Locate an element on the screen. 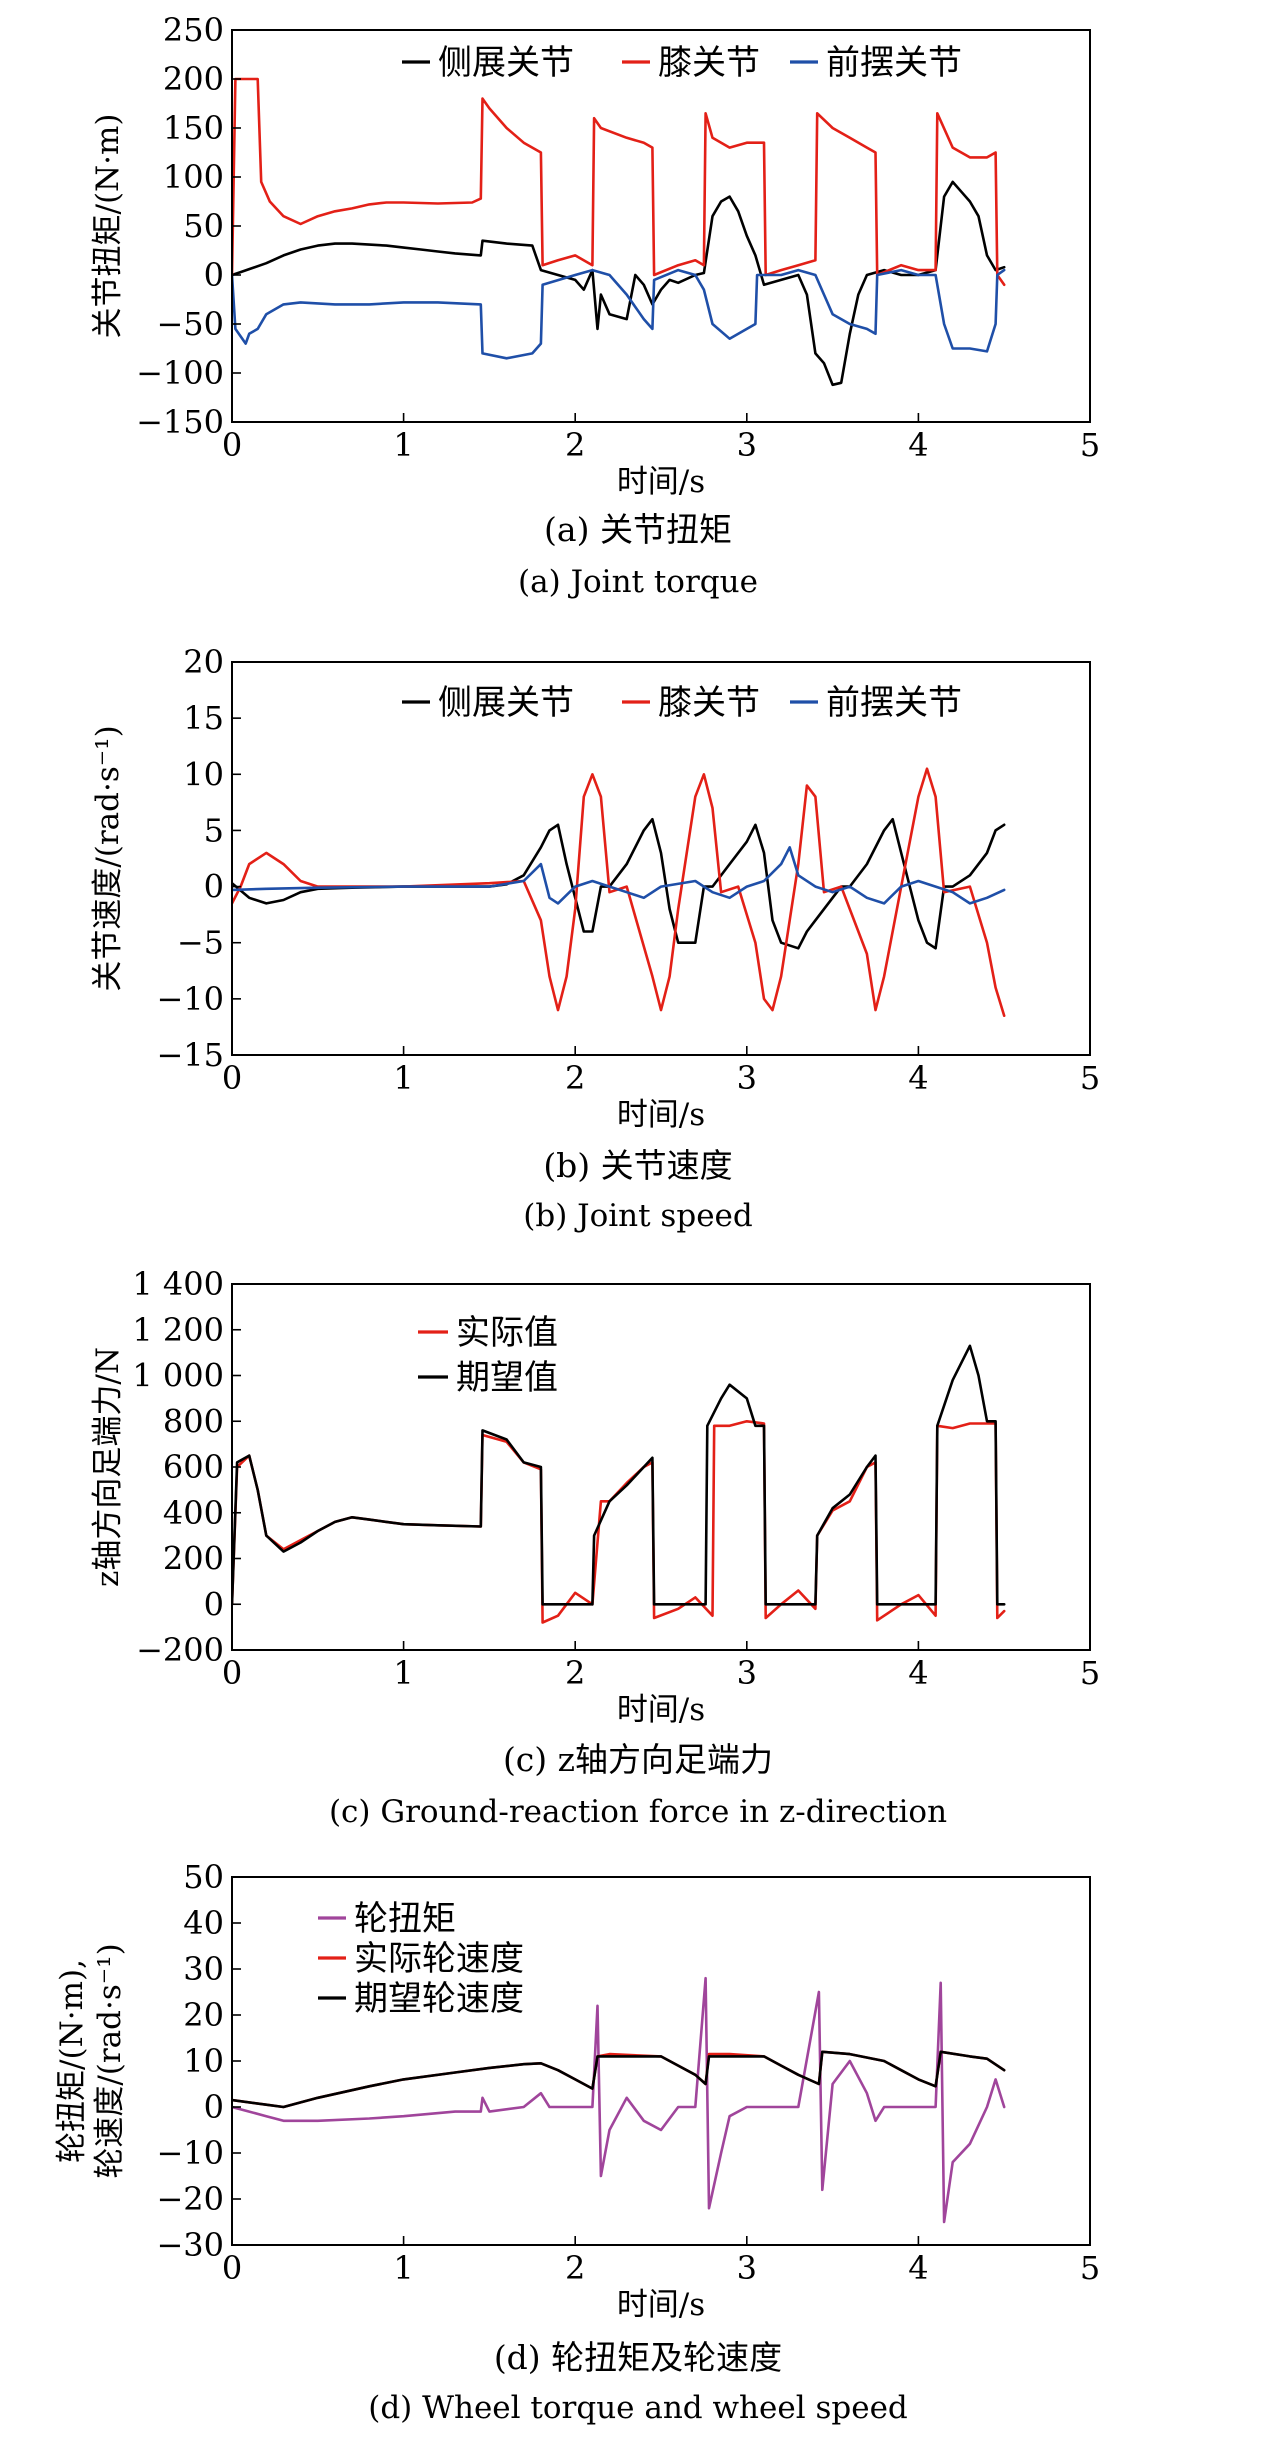  y-tick-label: 40 is located at coordinates (203, 1923).